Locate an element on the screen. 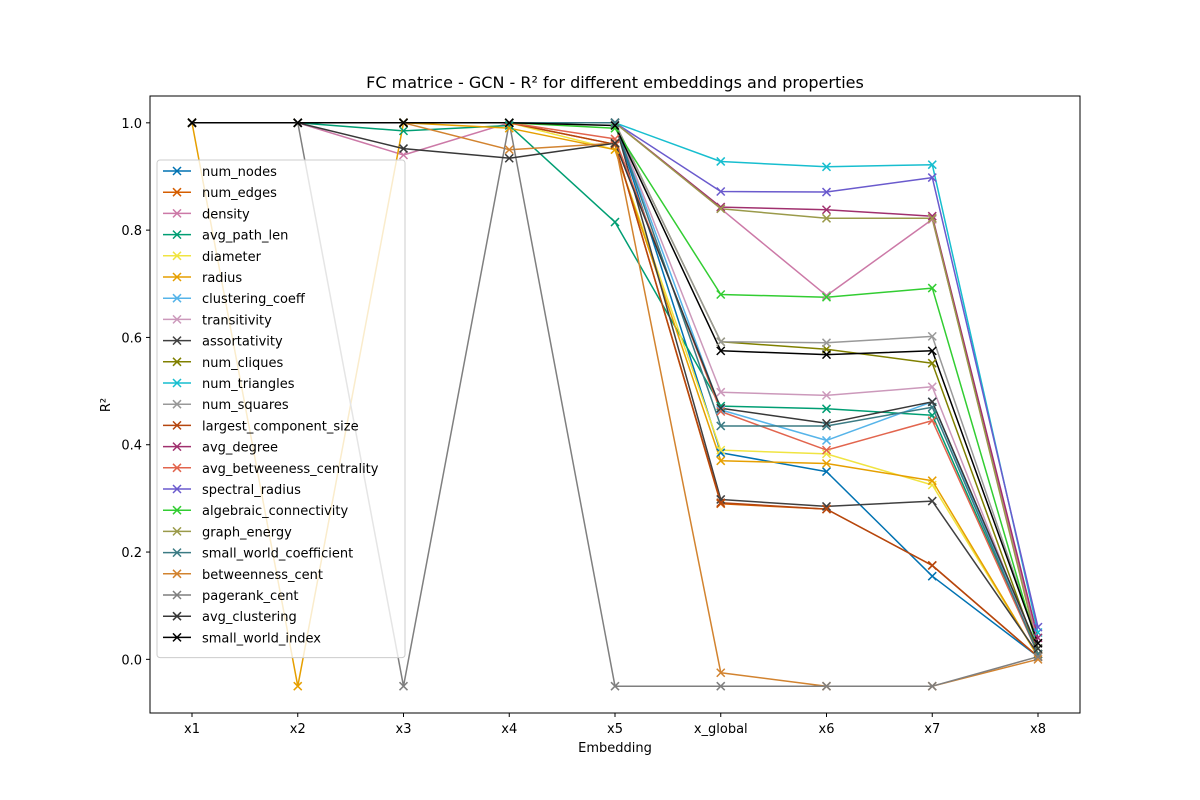  legend-label: radius is located at coordinates (222, 278).